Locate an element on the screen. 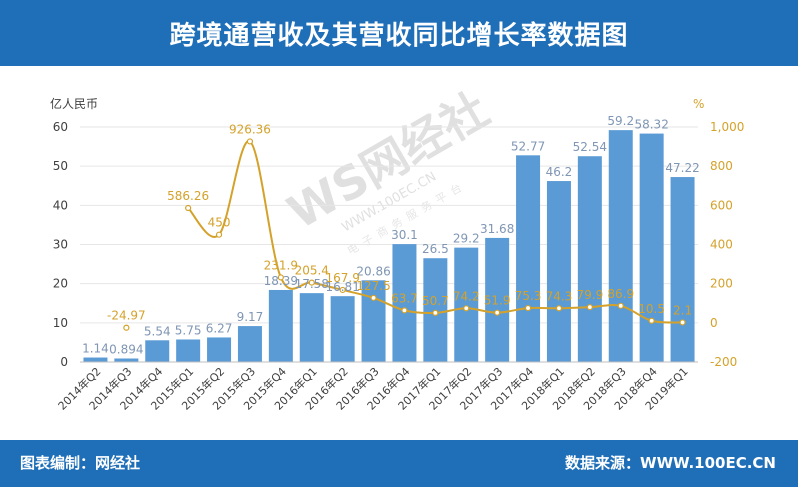 The width and height of the screenshot is (798, 487). bar-value-label: 18.39 is located at coordinates (281, 281).